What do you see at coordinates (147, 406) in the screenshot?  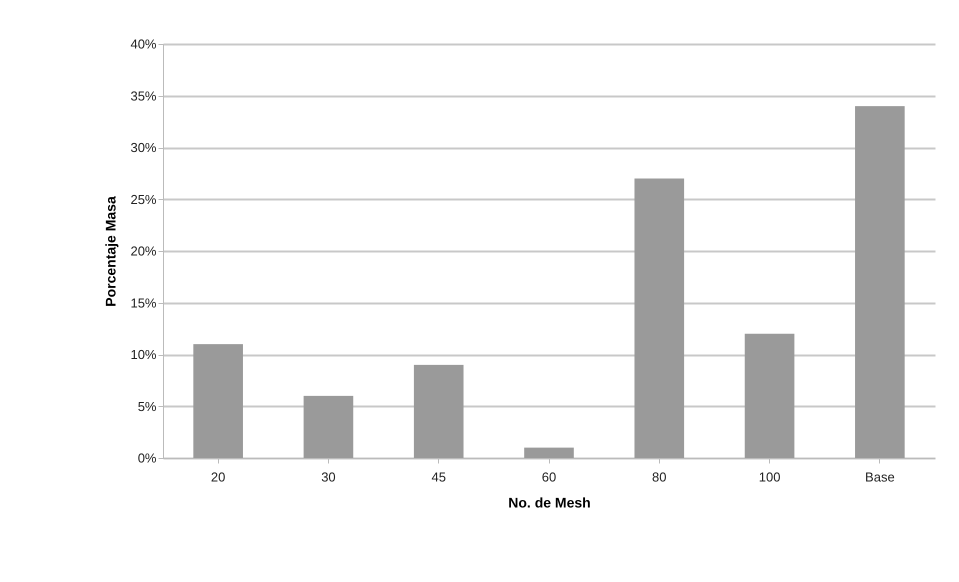 I see `y-tick-label: 5%` at bounding box center [147, 406].